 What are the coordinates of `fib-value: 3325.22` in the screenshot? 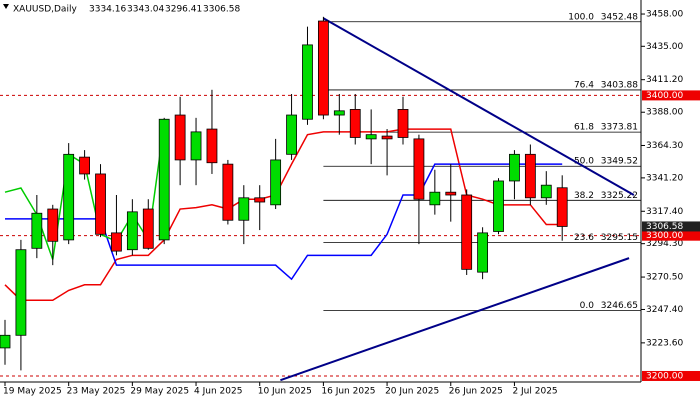 It's located at (619, 196).